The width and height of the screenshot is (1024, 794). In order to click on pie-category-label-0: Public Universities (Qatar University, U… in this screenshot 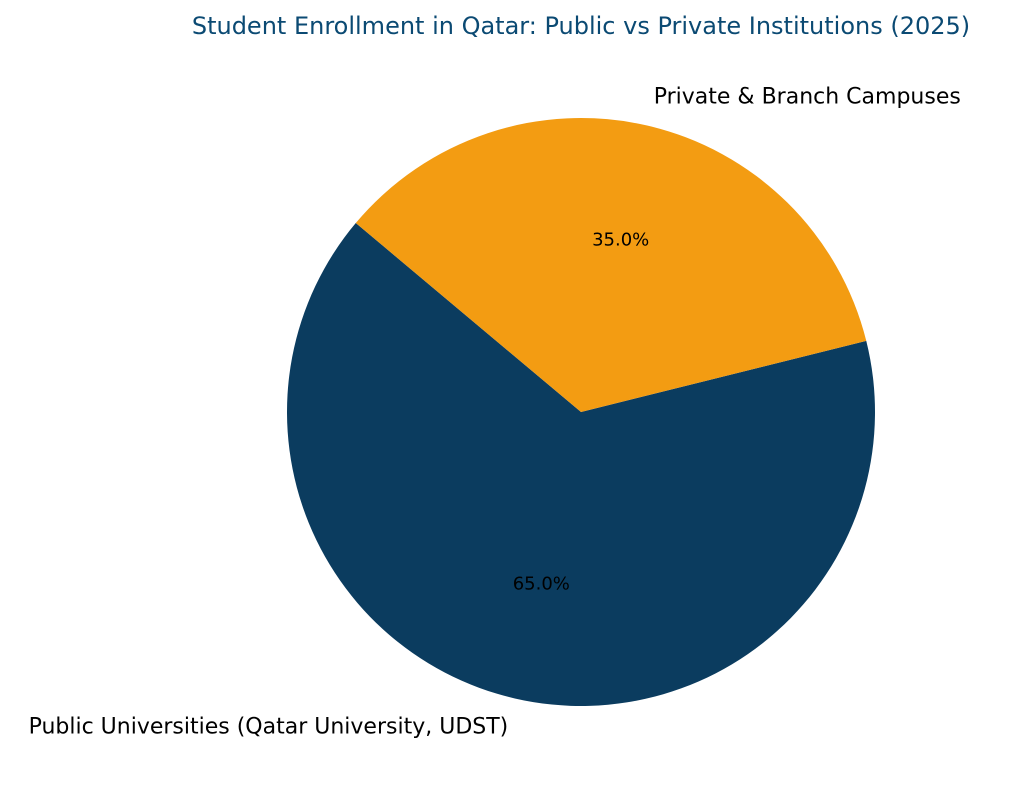, I will do `click(269, 727)`.